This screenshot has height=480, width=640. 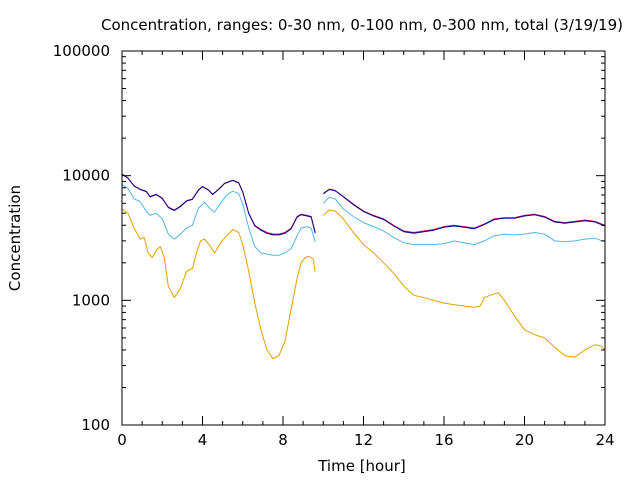 What do you see at coordinates (91, 300) in the screenshot?
I see `y-tick-label: 1000` at bounding box center [91, 300].